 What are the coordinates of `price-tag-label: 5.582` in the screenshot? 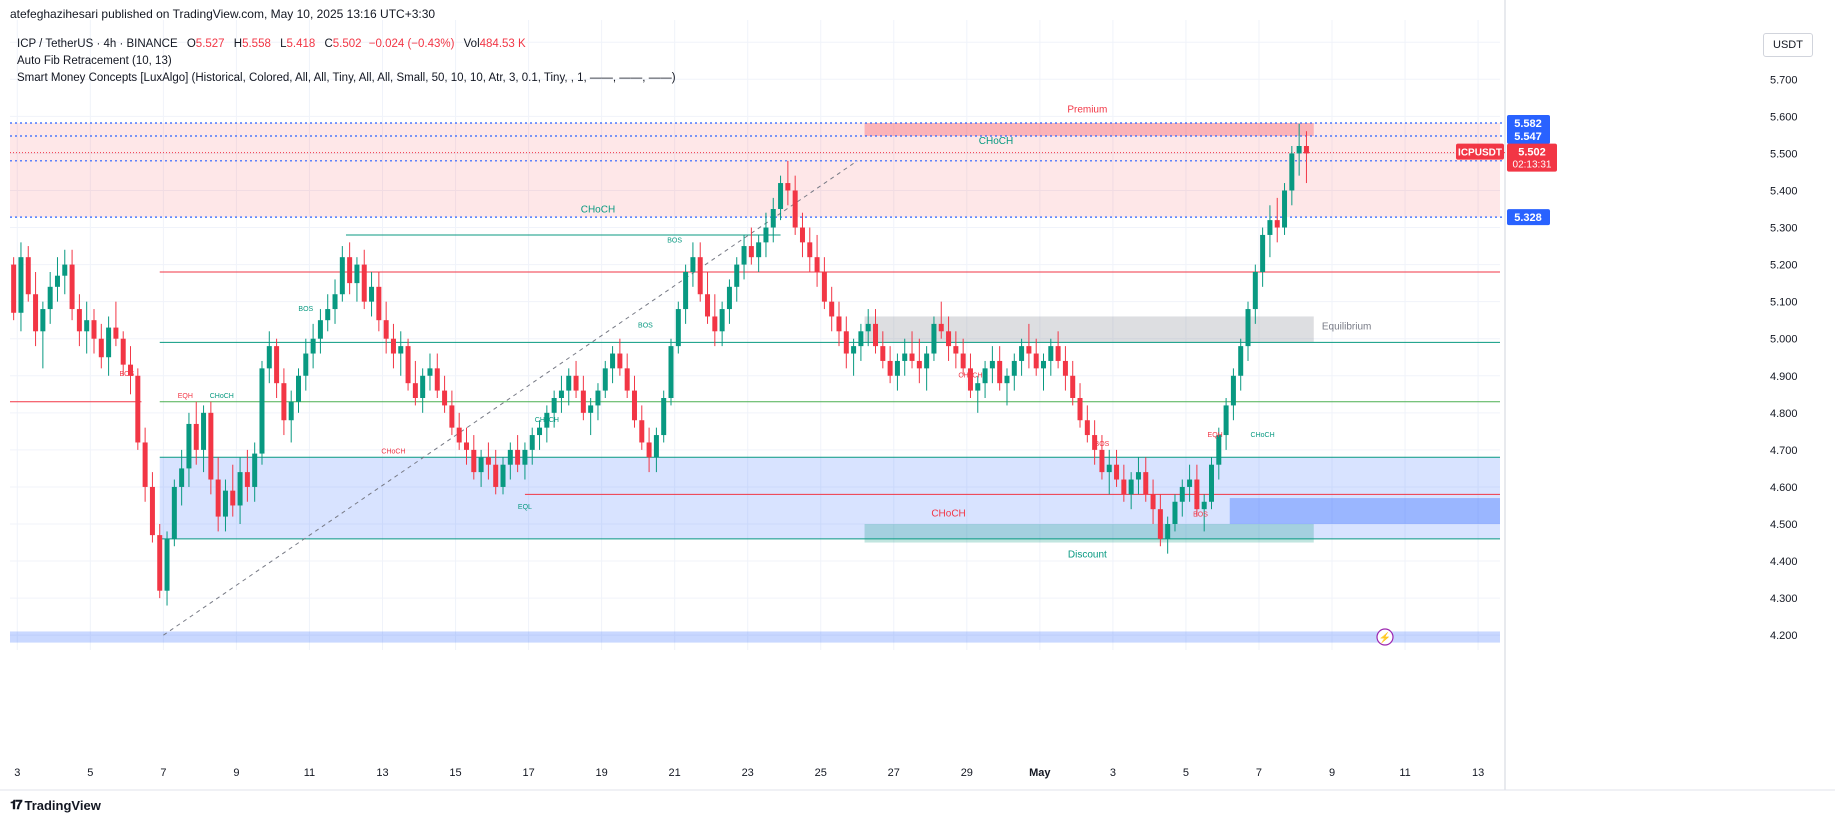 It's located at (1528, 124).